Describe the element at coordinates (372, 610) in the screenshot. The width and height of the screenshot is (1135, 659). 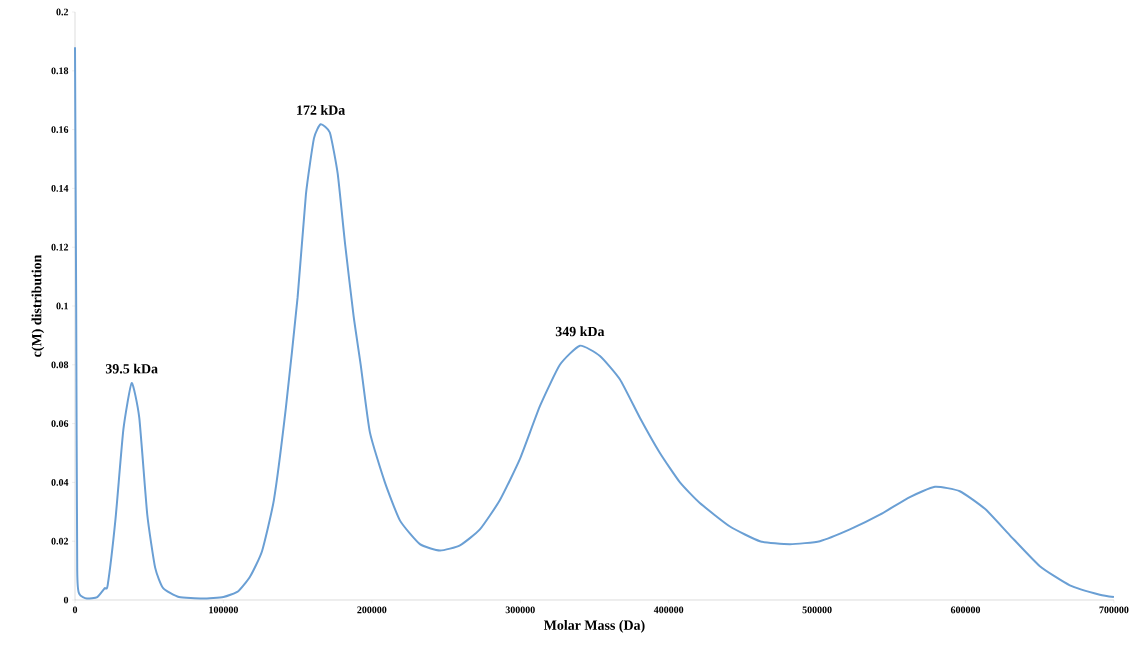
I see `x-tick-label: 200000` at that location.